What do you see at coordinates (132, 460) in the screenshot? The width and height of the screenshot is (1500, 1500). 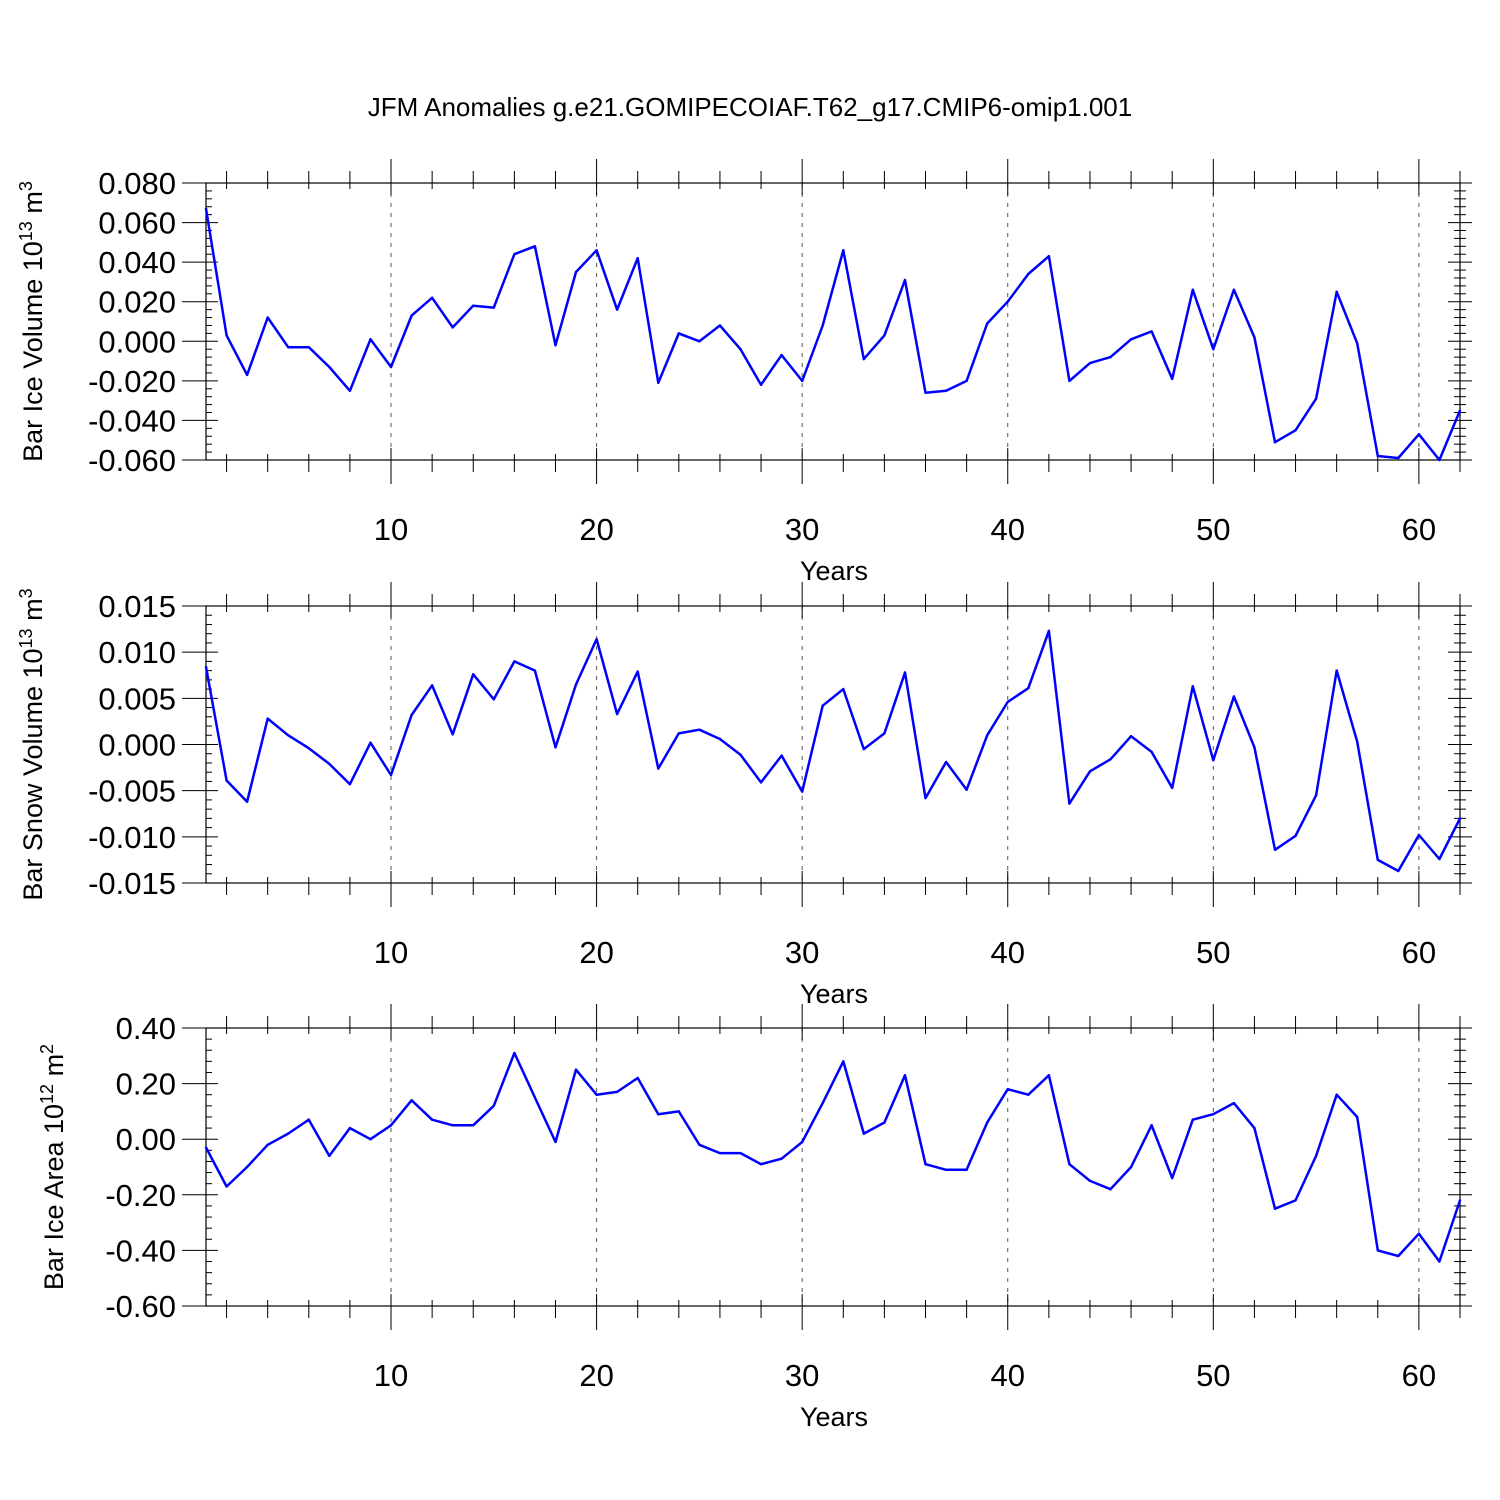 I see `y-tick-label: -0.060` at bounding box center [132, 460].